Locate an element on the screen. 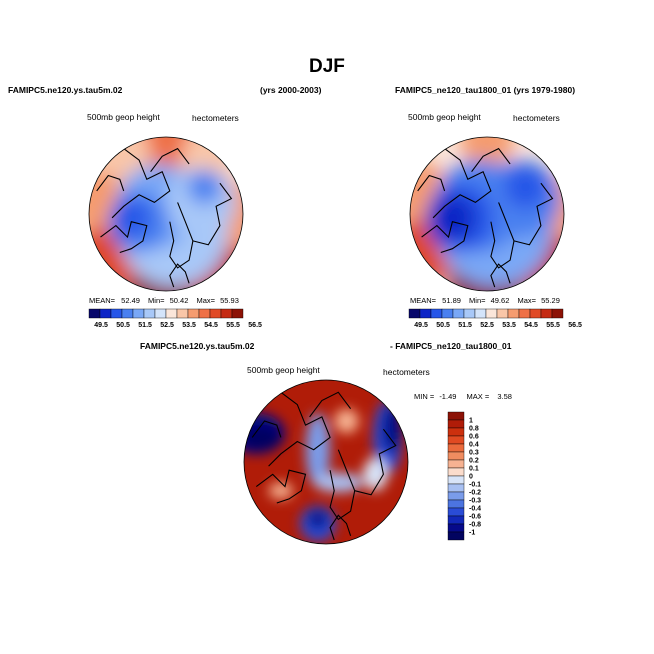 Image resolution: width=654 pixels, height=654 pixels. diff-colorbar-tick: 0.8 is located at coordinates (474, 429).